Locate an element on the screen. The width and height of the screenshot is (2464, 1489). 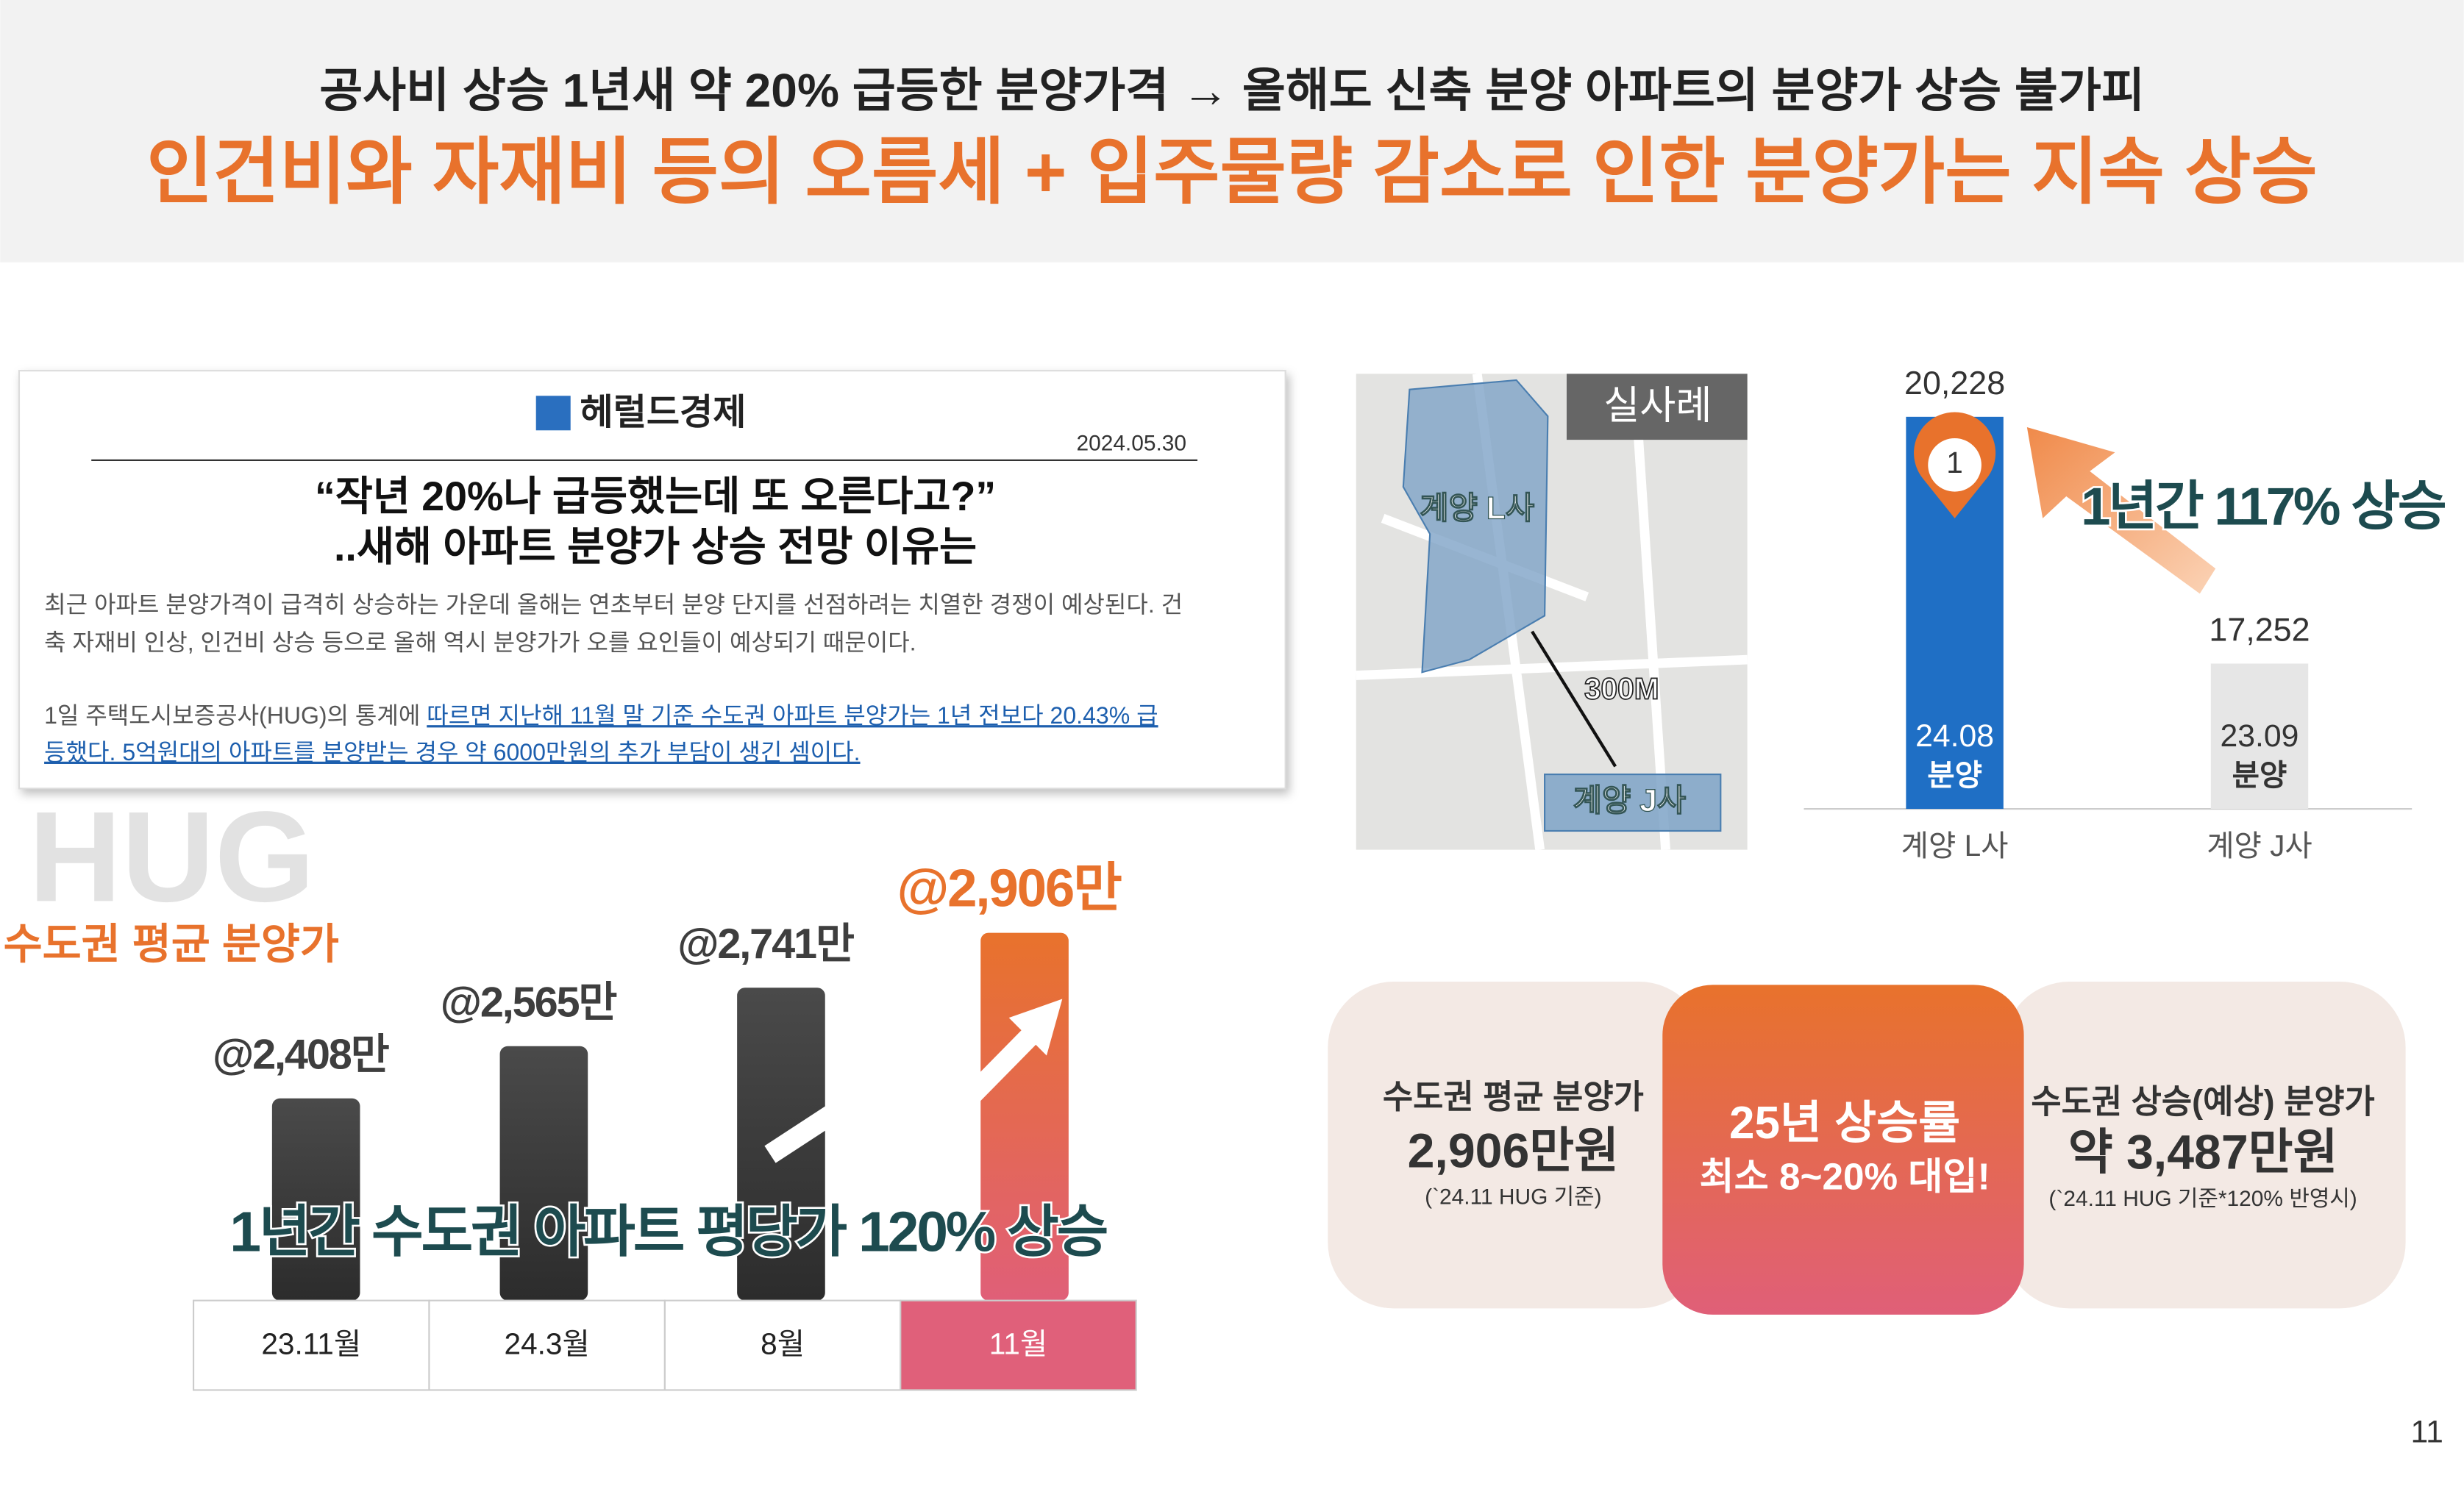
x-tick-label: 계양 L사 is located at coordinates (1955, 846).